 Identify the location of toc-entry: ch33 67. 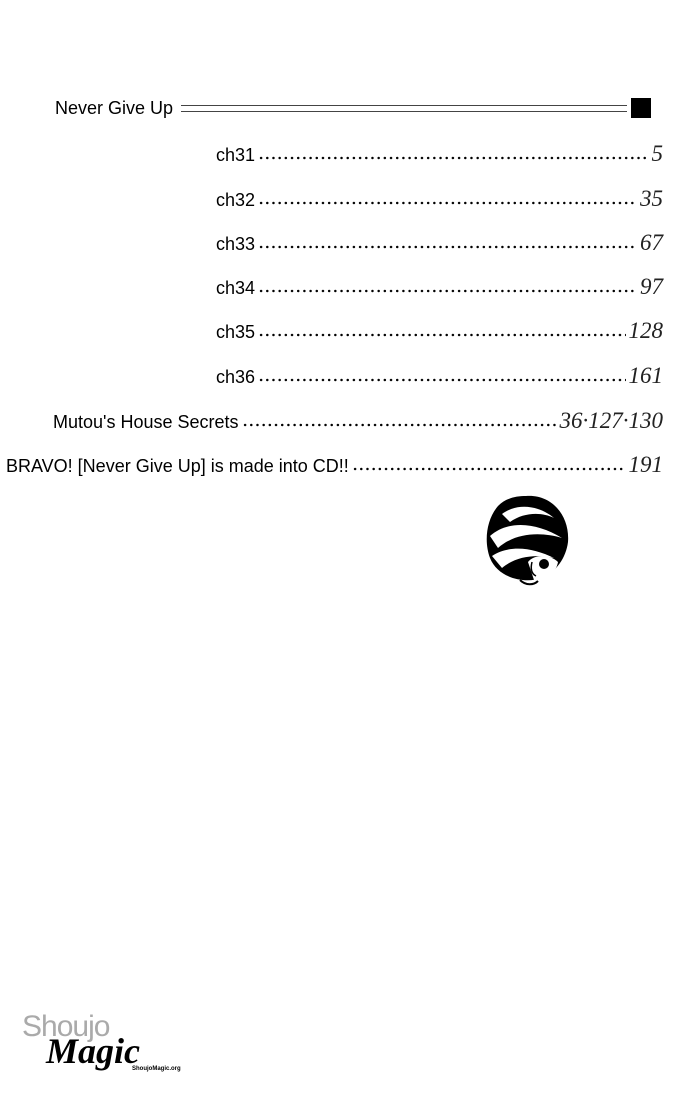
(439, 242).